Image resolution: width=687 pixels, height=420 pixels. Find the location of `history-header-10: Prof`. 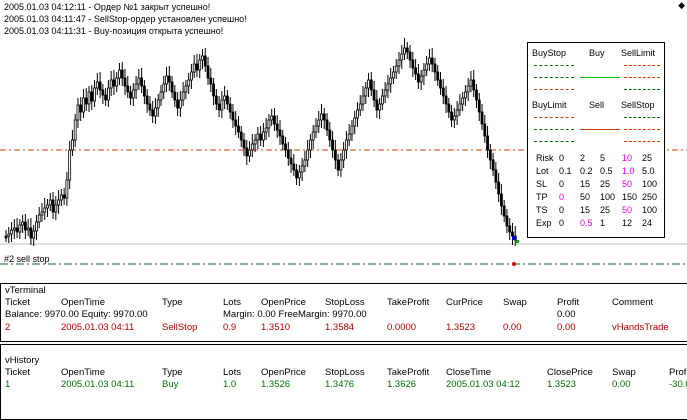

history-header-10: Prof is located at coordinates (678, 372).